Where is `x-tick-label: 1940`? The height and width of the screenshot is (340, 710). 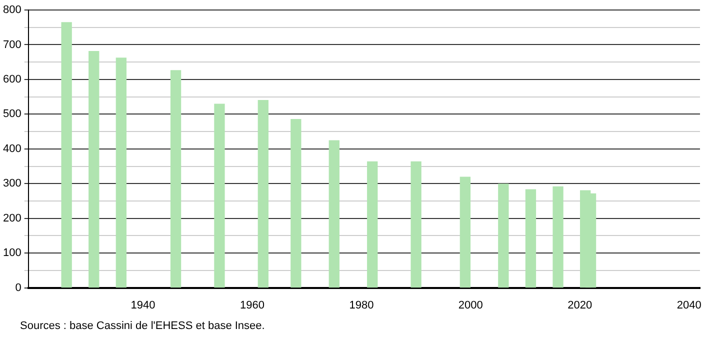
x-tick-label: 1940 is located at coordinates (143, 305).